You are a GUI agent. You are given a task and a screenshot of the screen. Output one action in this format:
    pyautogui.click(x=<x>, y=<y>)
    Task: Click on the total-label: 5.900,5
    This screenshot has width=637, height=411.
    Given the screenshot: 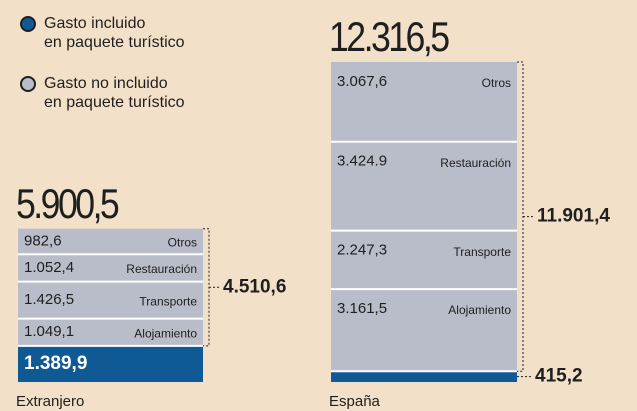 What is the action you would take?
    pyautogui.click(x=67, y=204)
    